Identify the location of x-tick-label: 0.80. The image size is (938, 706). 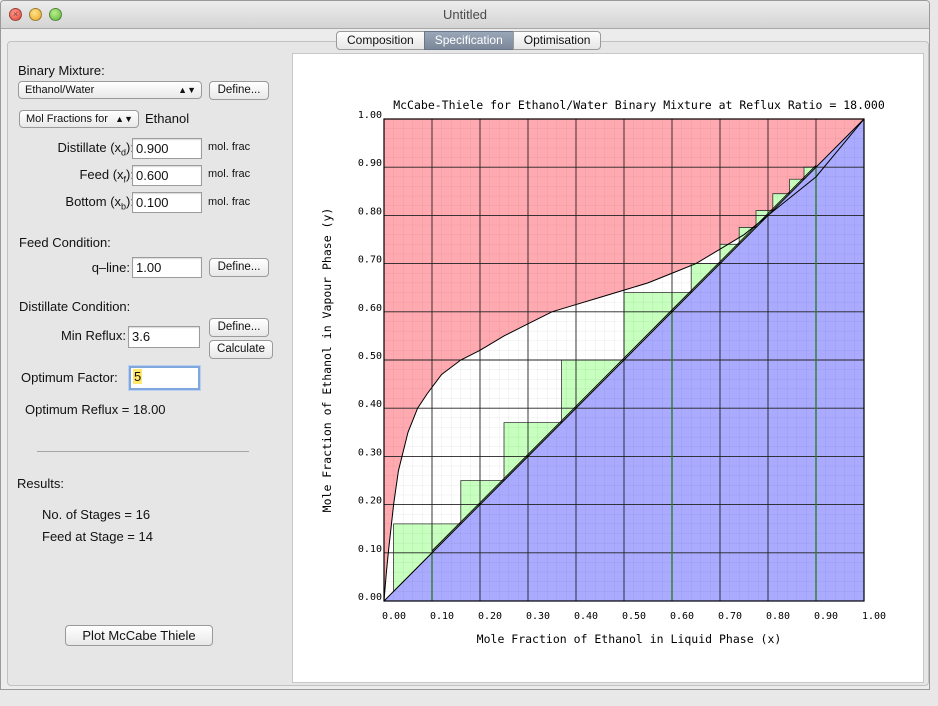
(778, 616).